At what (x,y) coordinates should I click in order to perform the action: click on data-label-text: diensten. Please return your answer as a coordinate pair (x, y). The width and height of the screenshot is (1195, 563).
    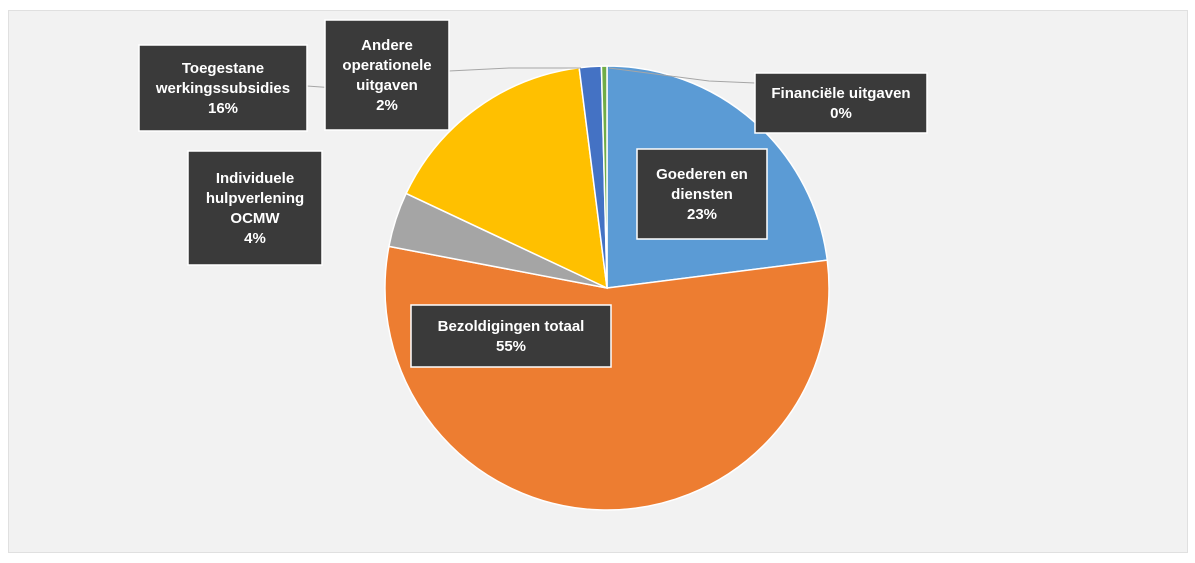
    Looking at the image, I should click on (702, 194).